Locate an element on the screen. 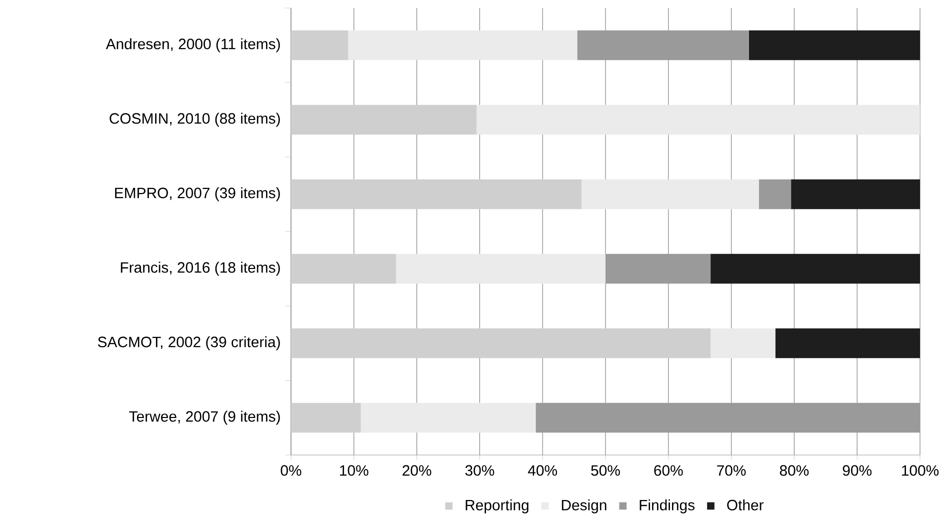  y-tick-label: SACMOT, 2002 (39 criteria) is located at coordinates (189, 343).